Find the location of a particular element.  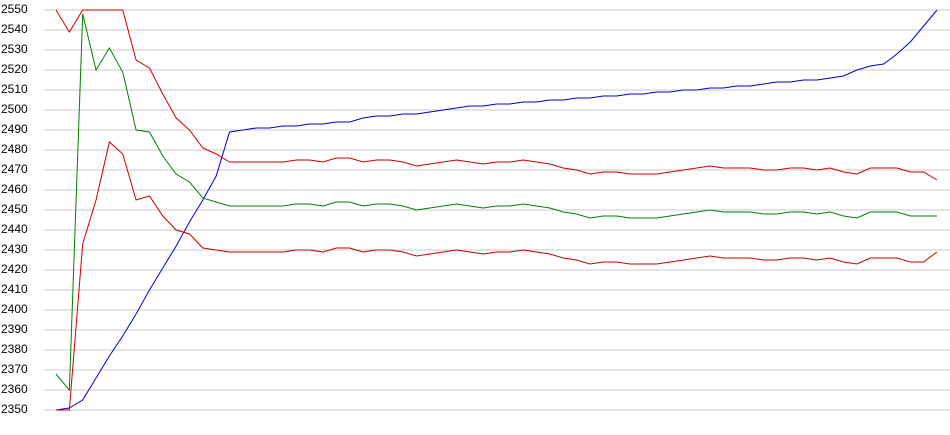

y-tick-label: 2430 is located at coordinates (14, 249).